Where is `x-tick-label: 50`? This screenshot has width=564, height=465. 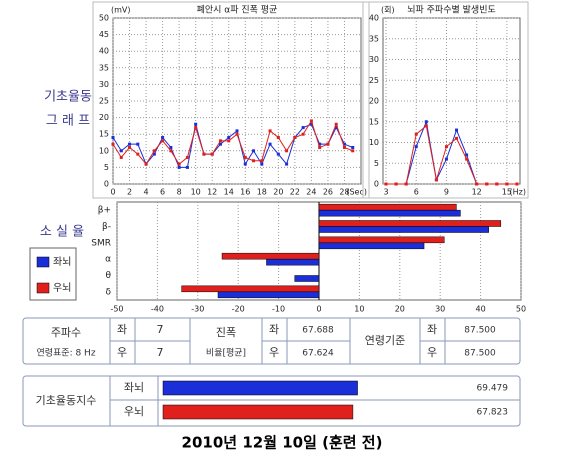 x-tick-label: 50 is located at coordinates (521, 309).